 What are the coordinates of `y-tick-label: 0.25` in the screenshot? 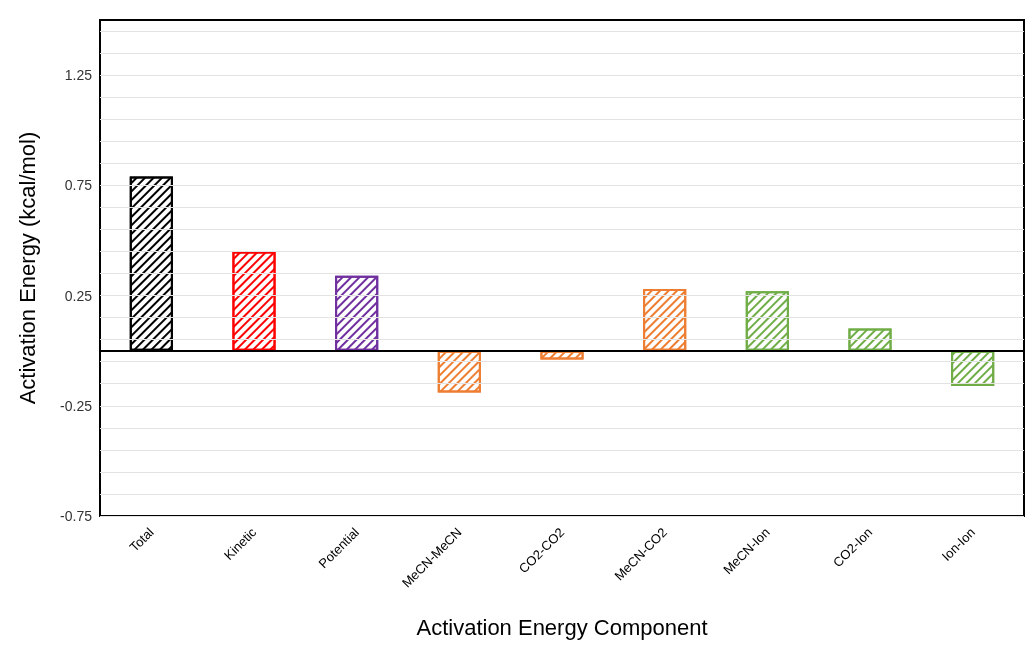 It's located at (78, 295).